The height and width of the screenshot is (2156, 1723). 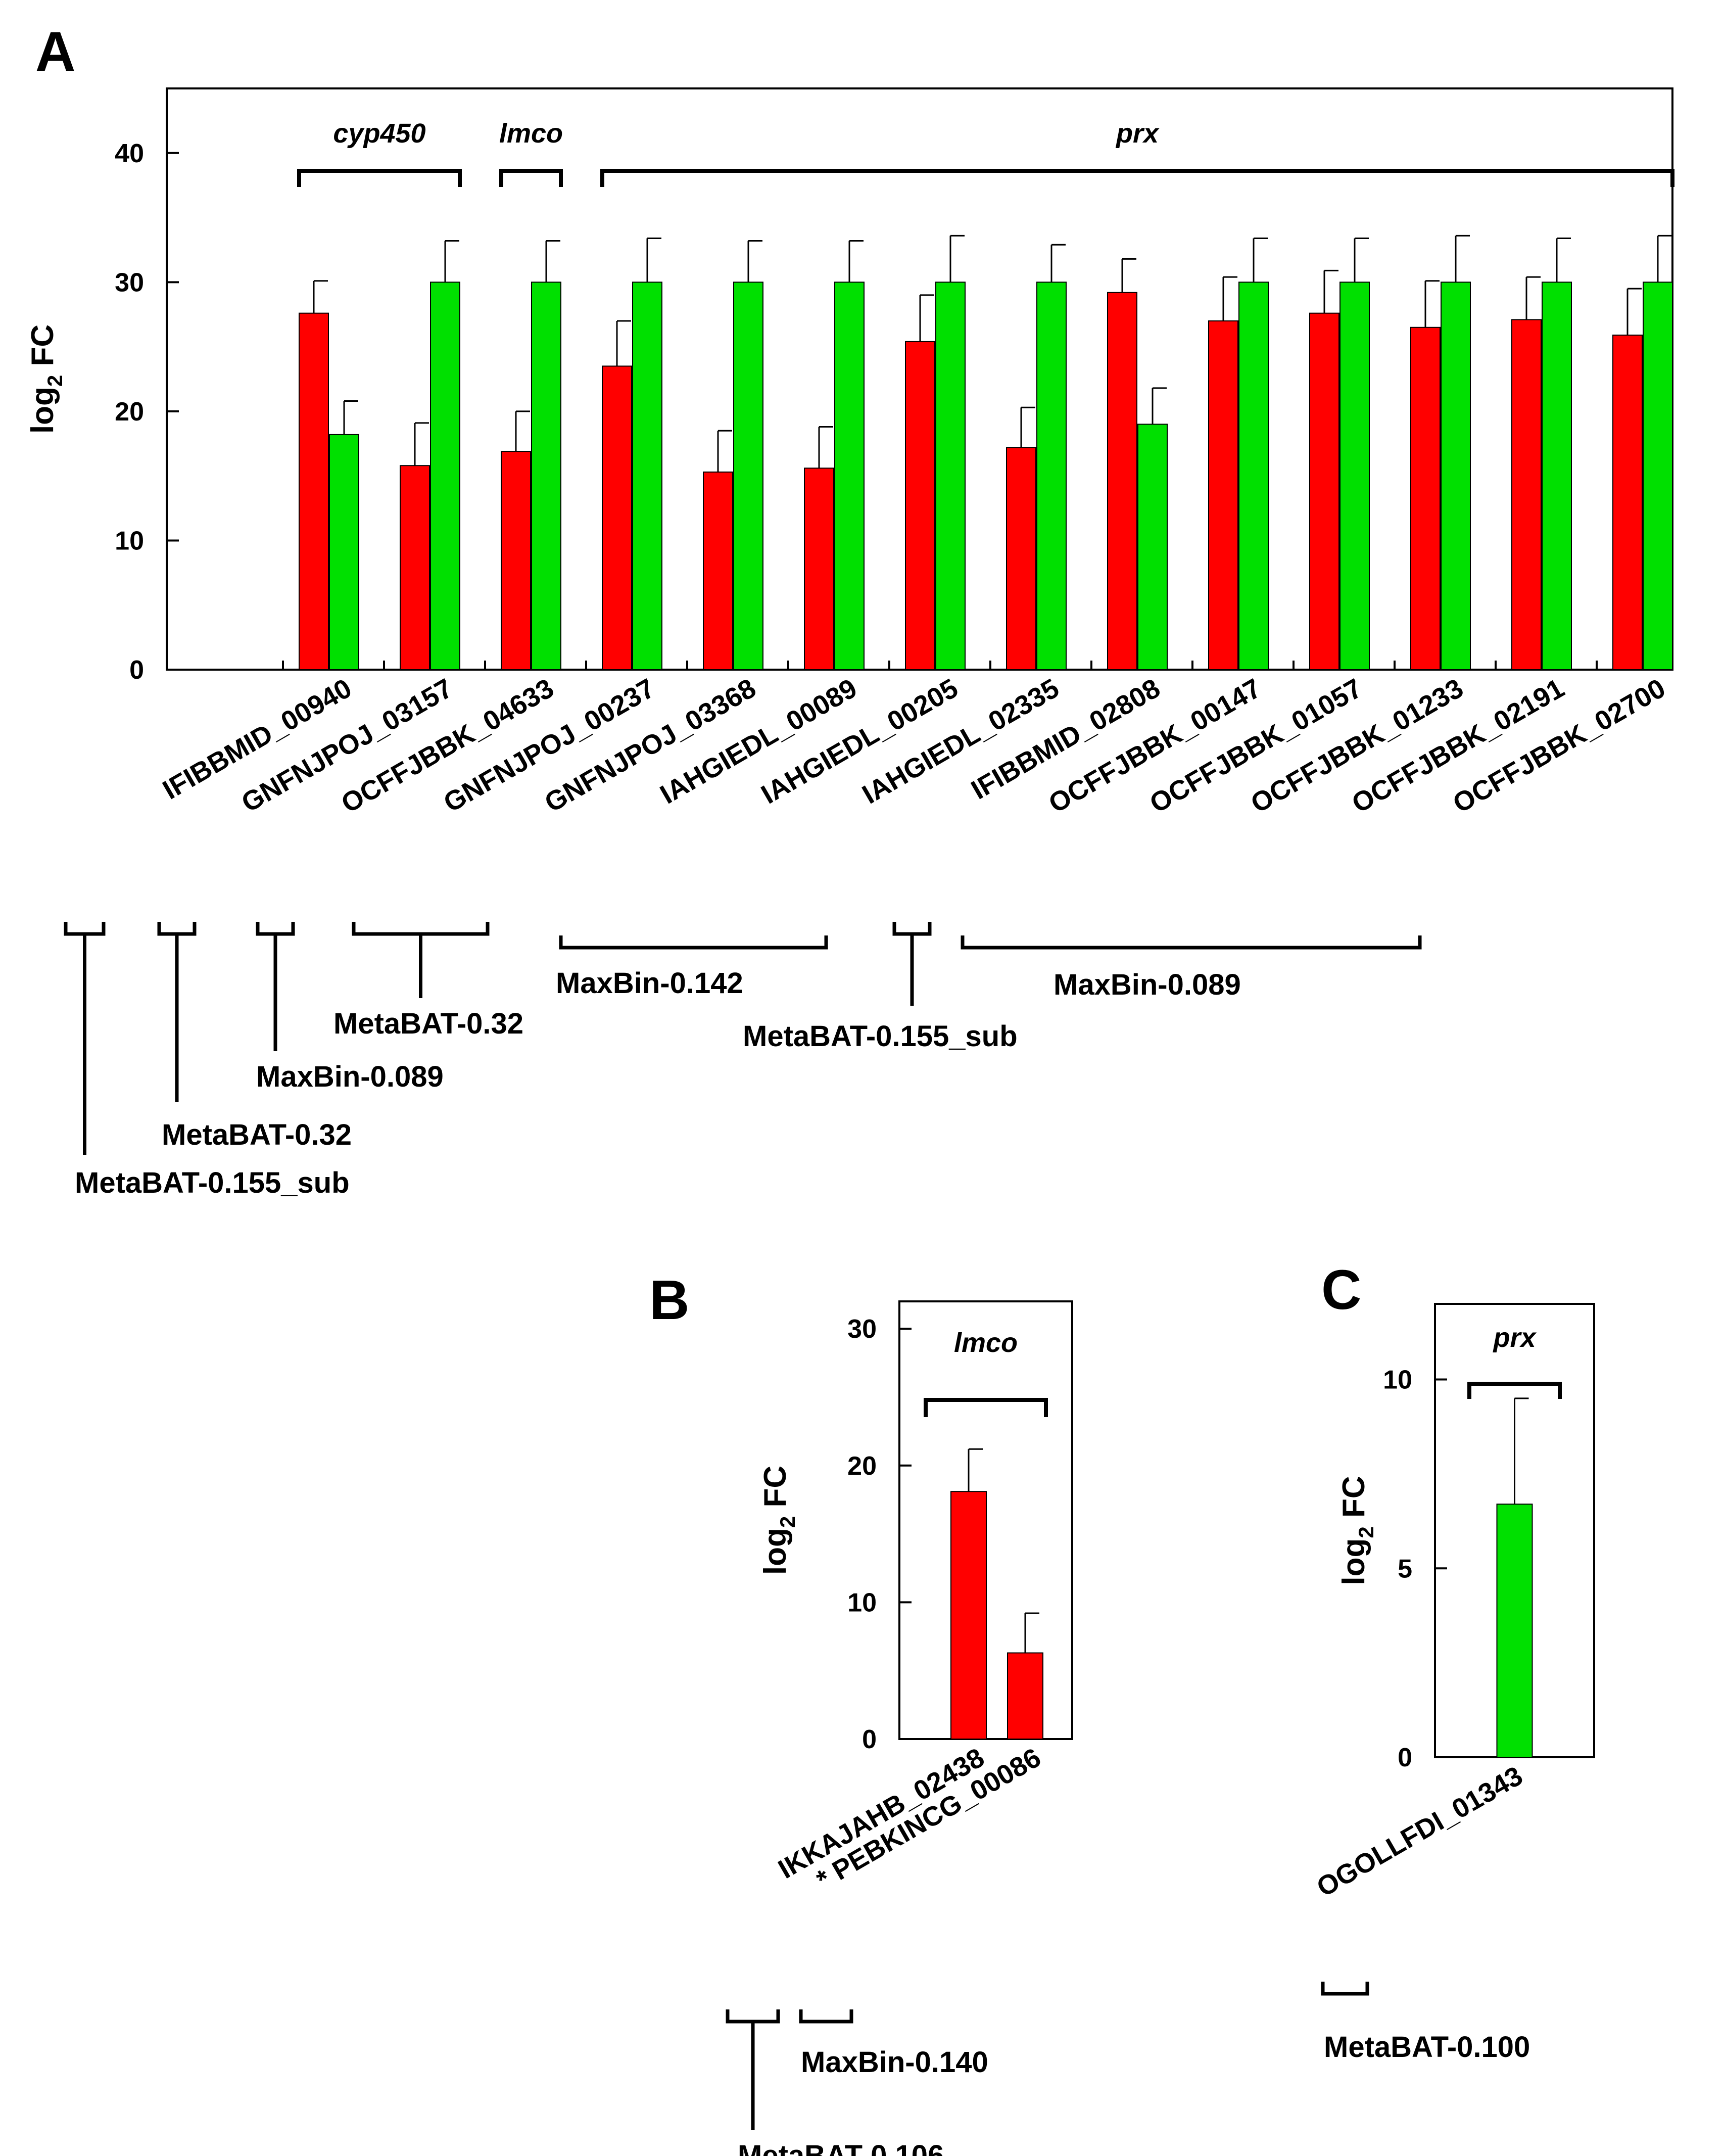 What do you see at coordinates (669, 1300) in the screenshot?
I see `panel-letter-B: B` at bounding box center [669, 1300].